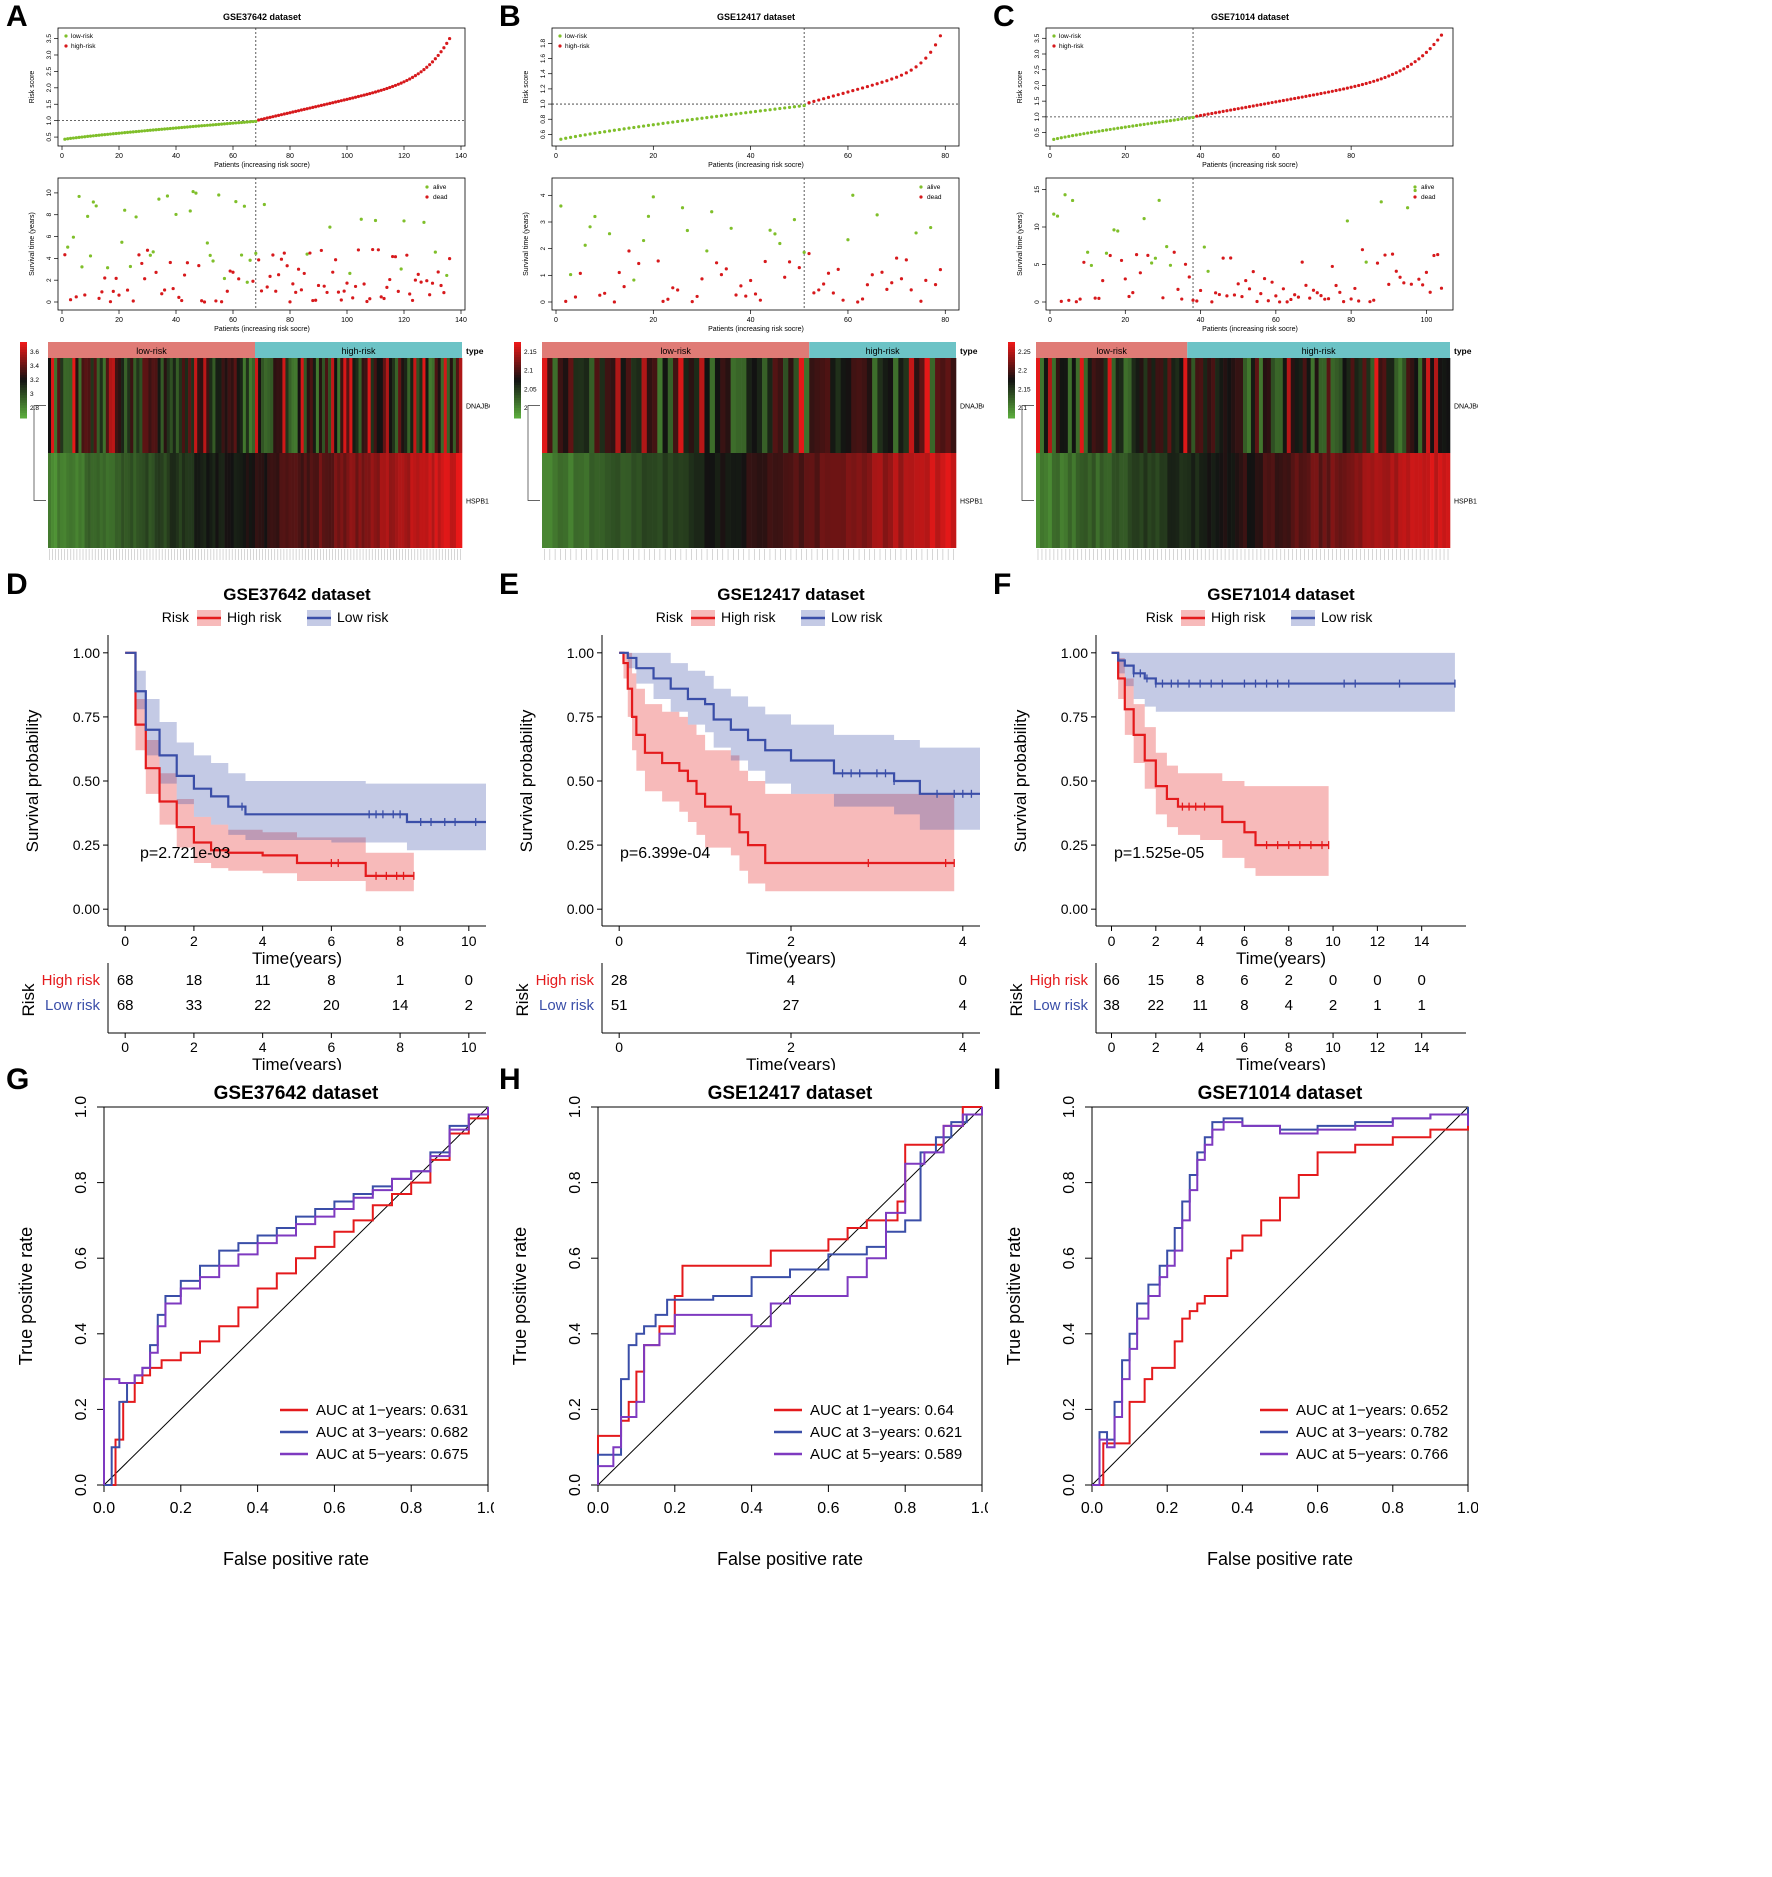 The image size is (1772, 1877). What do you see at coordinates (1155, 1005) in the screenshot?
I see `risk-table-count: 22` at bounding box center [1155, 1005].